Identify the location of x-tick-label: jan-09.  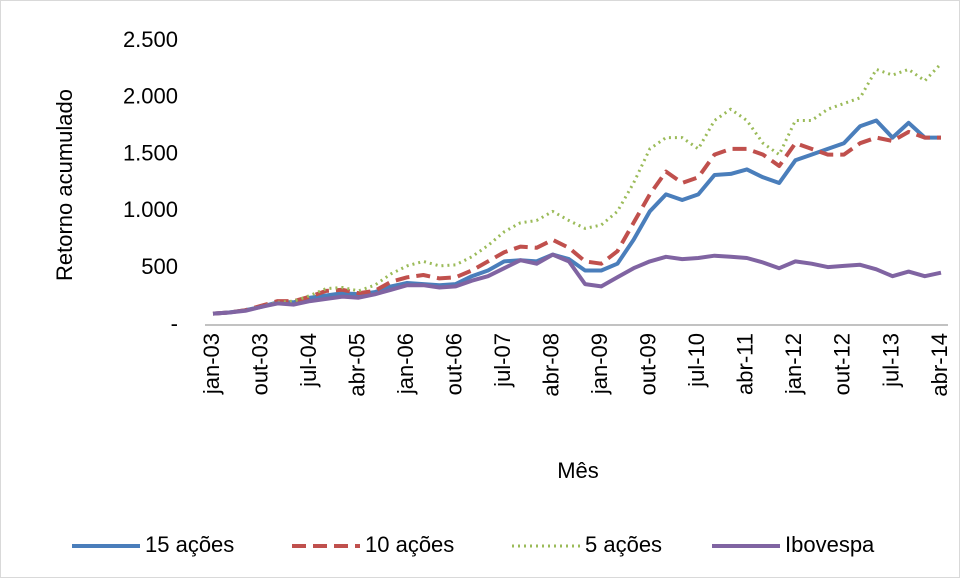
(599, 364).